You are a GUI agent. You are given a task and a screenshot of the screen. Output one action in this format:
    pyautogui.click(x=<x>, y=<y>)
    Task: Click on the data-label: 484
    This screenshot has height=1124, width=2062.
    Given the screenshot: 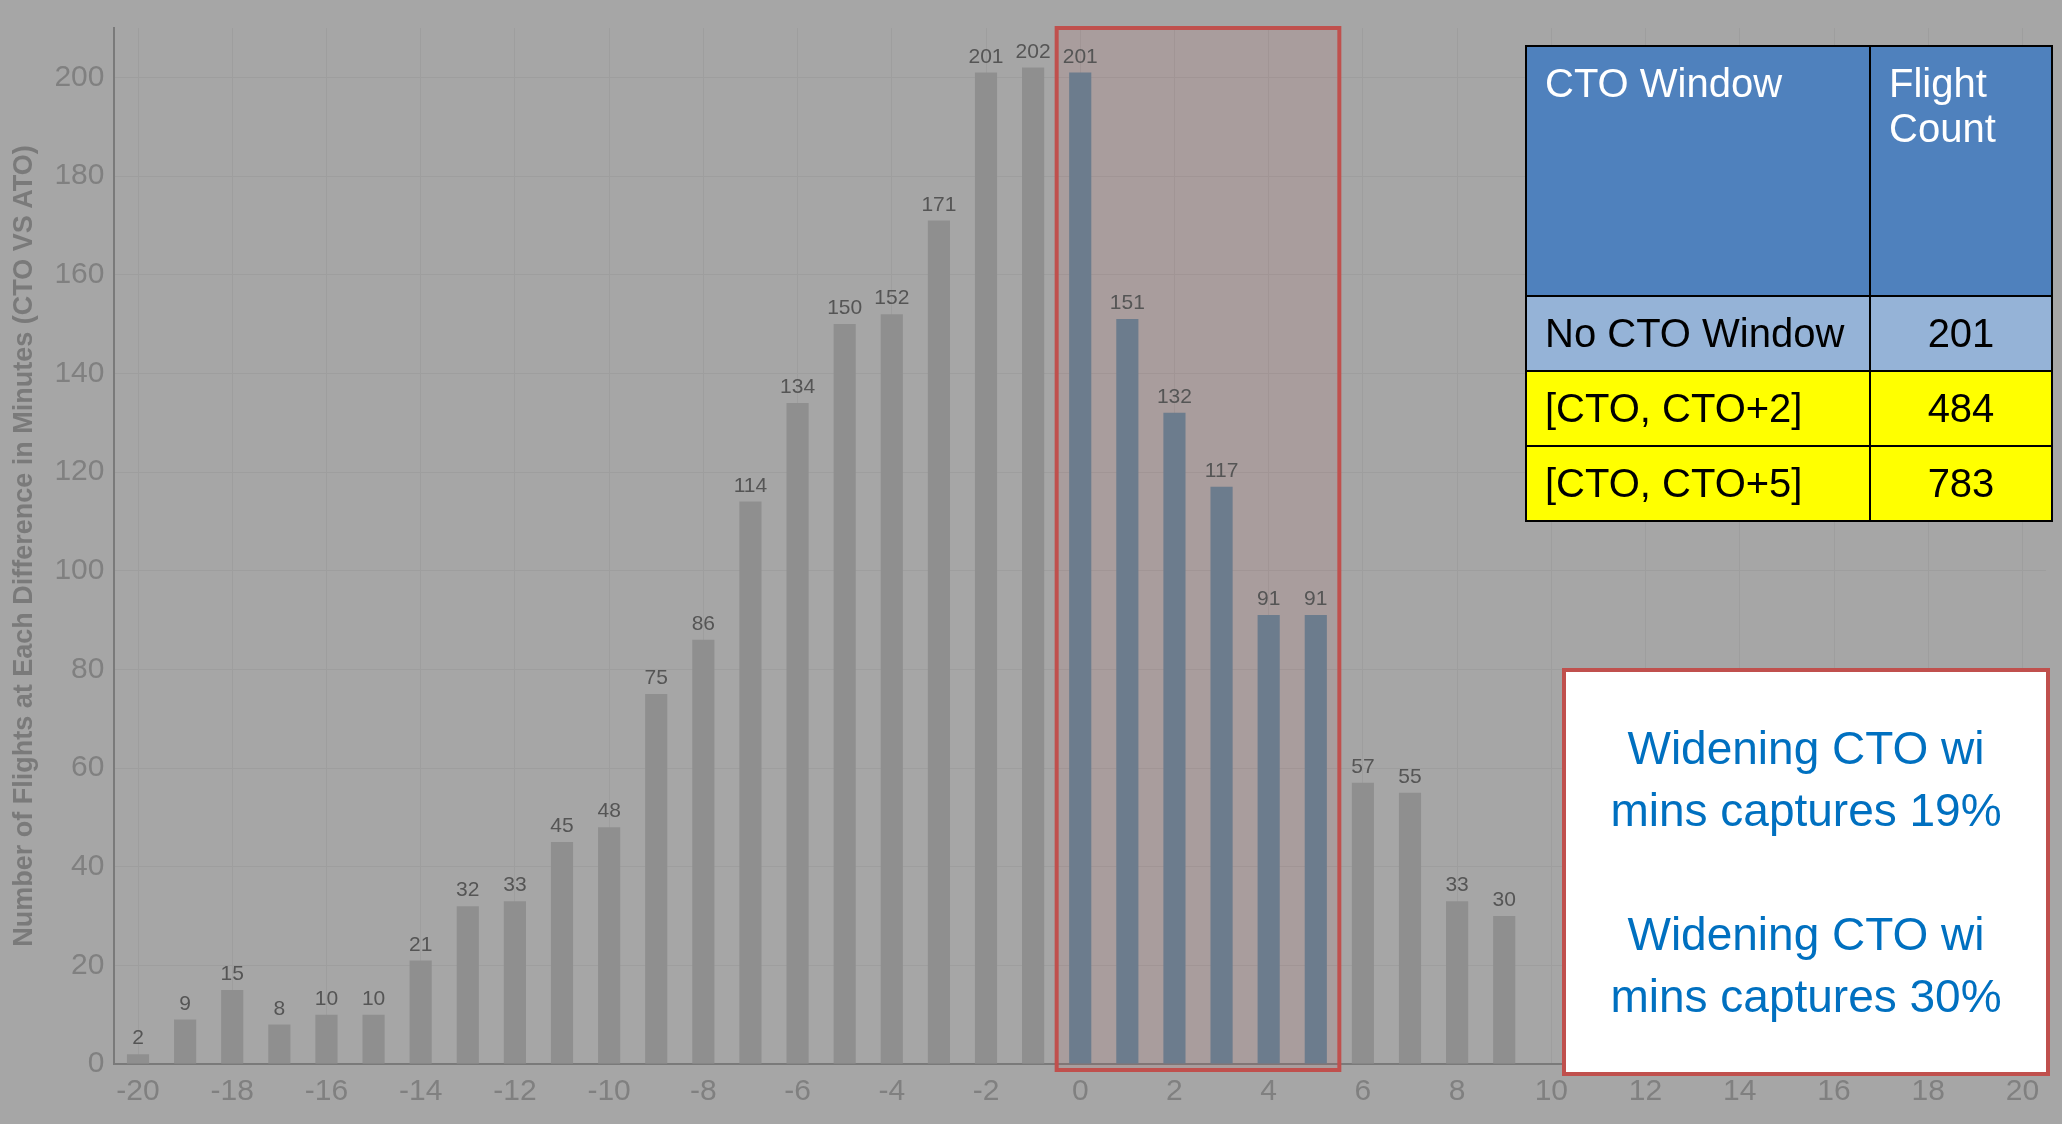 What is the action you would take?
    pyautogui.click(x=1961, y=408)
    